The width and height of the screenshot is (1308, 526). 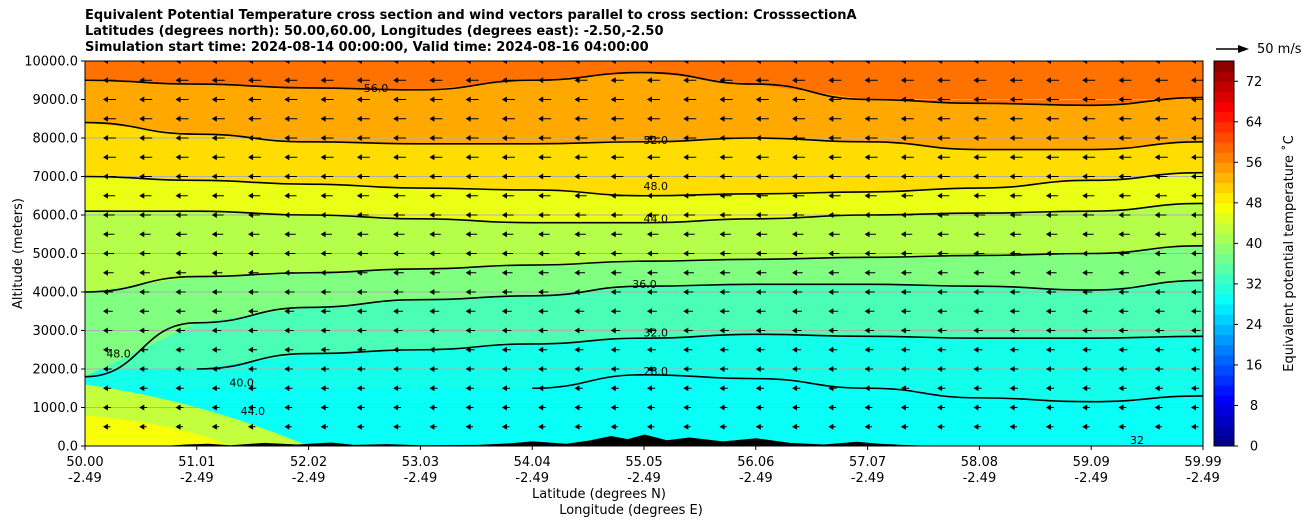 I want to click on y-axis-label: Altitude (meters), so click(x=18, y=253).